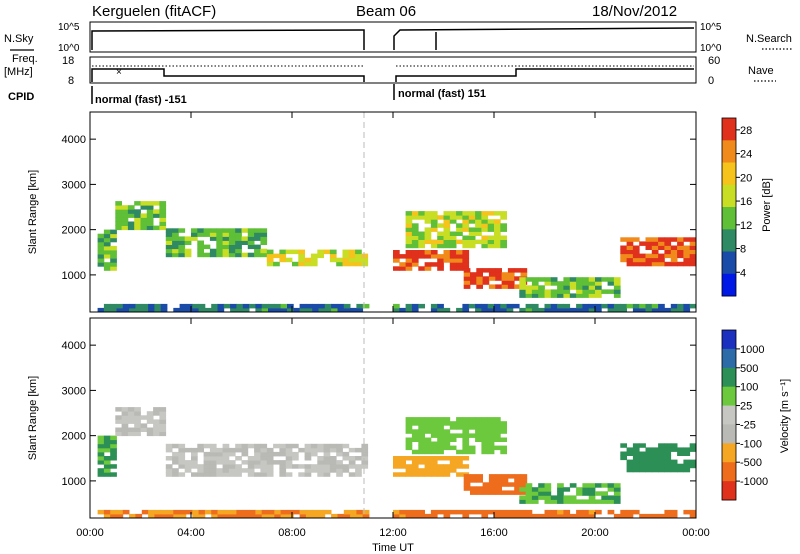  Describe the element at coordinates (107, 250) in the screenshot. I see `heatmap-band` at that location.